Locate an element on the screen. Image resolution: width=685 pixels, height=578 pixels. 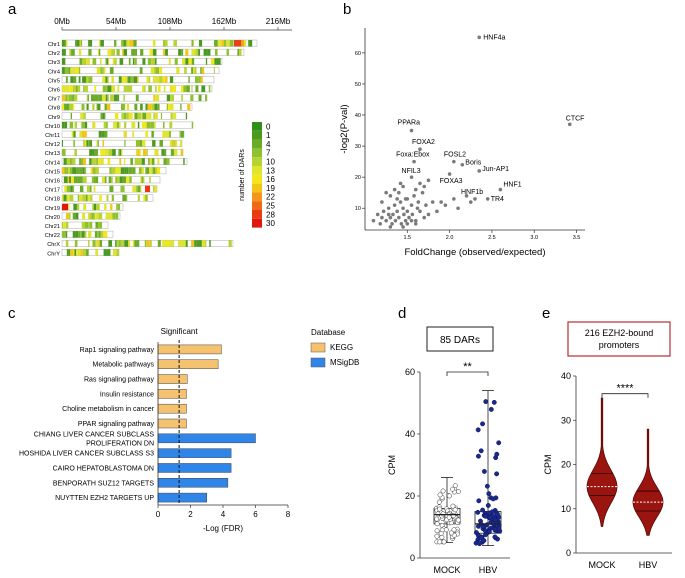
scatter-point-labeled is located at coordinates (462, 164).